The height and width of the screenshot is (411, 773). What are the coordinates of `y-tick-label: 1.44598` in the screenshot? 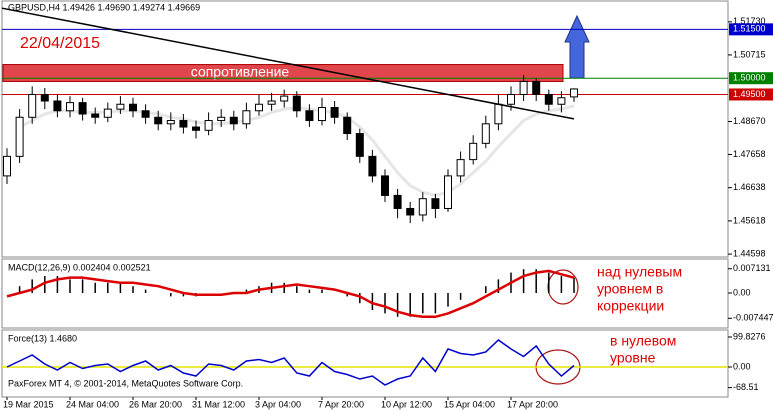 It's located at (749, 253).